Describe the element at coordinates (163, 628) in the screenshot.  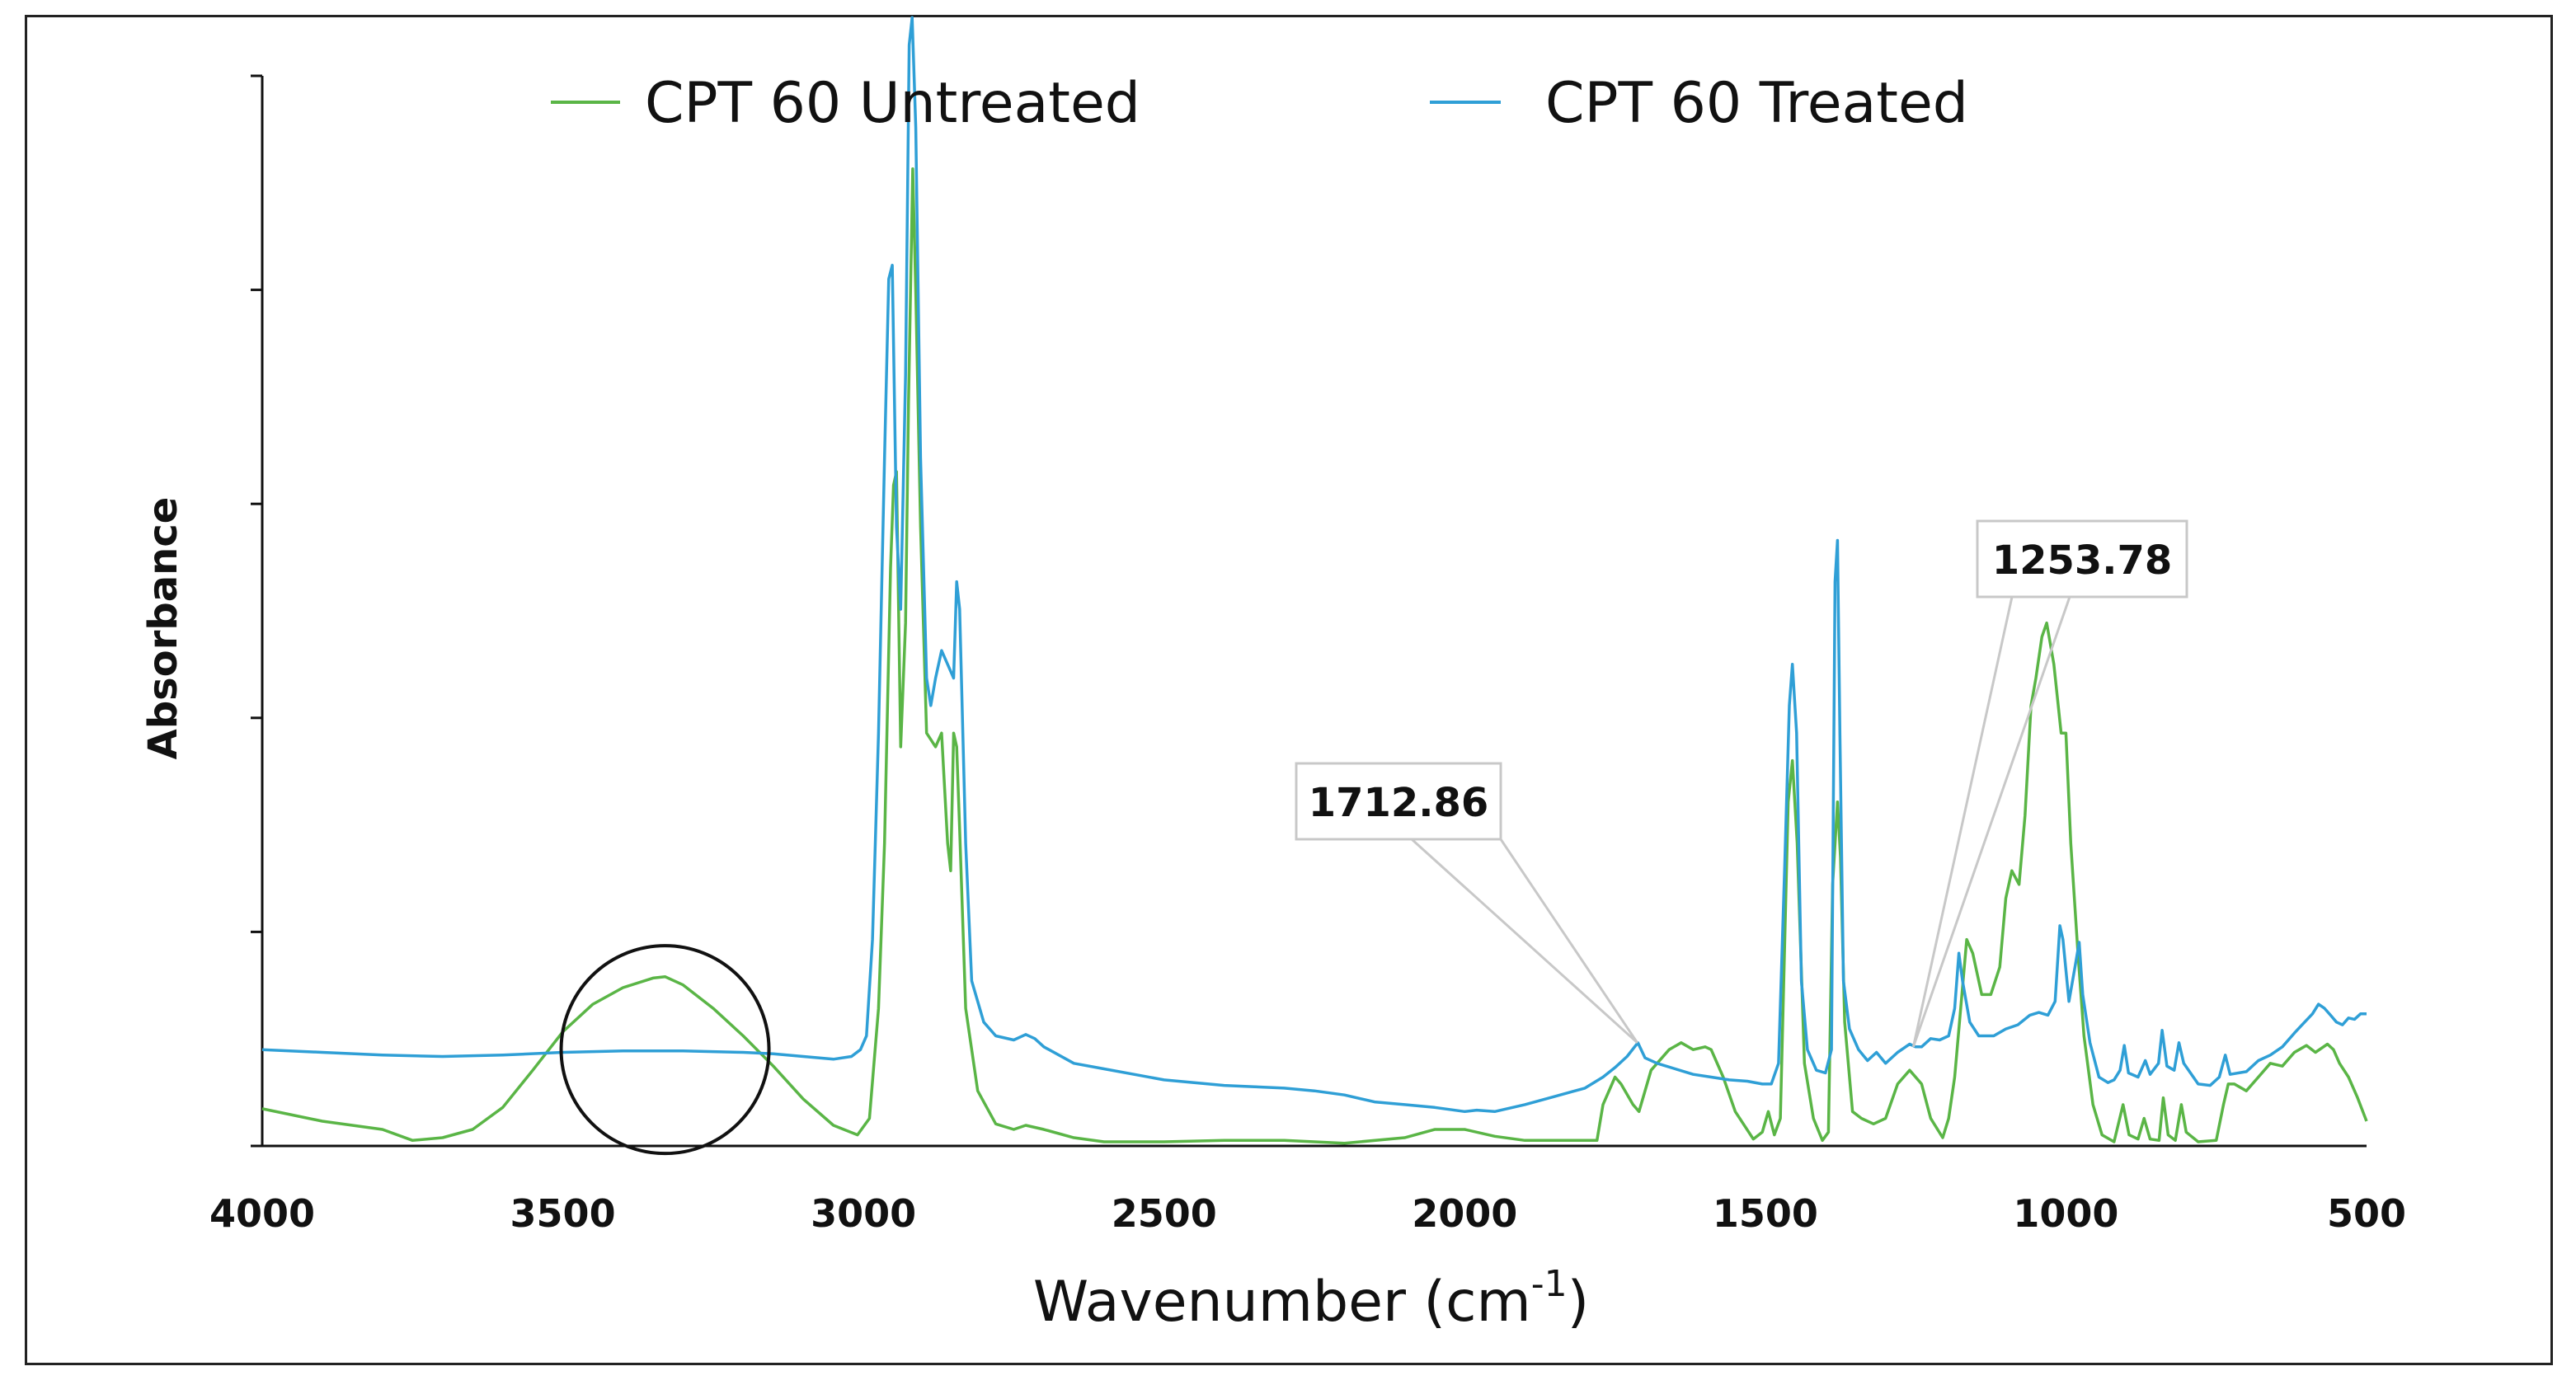
I see `y-axis-title: Absorbance` at that location.